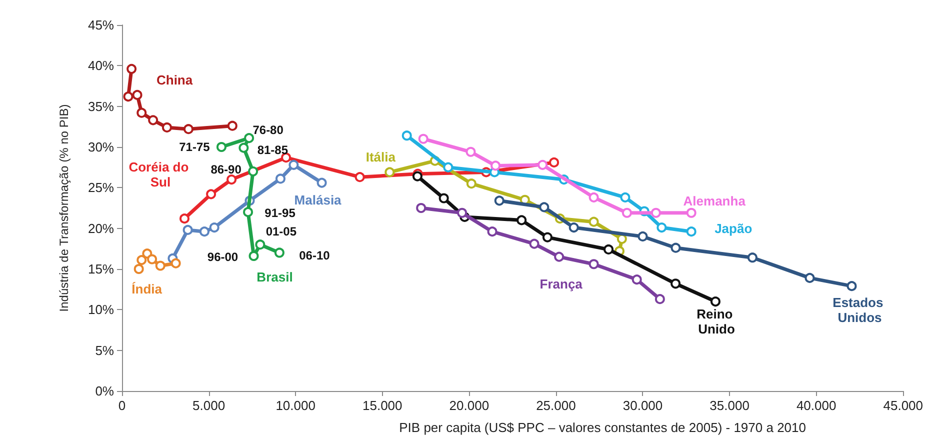 The width and height of the screenshot is (926, 444). What do you see at coordinates (147, 289) in the screenshot?
I see `series-label: Índia` at bounding box center [147, 289].